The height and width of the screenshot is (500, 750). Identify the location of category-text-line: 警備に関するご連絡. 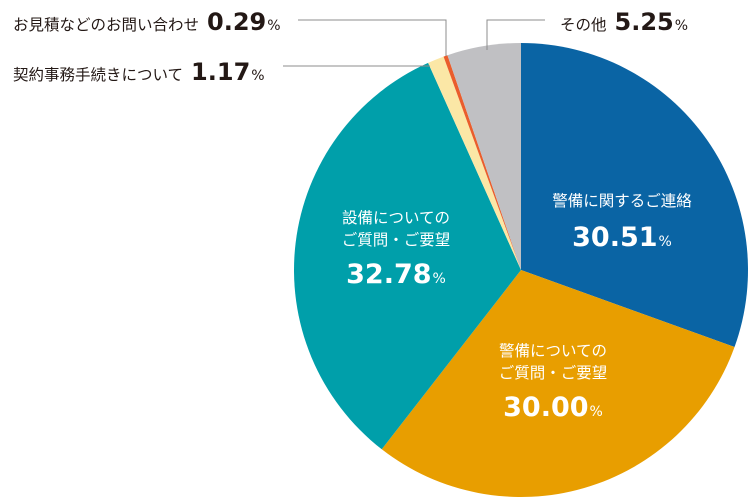
(622, 201).